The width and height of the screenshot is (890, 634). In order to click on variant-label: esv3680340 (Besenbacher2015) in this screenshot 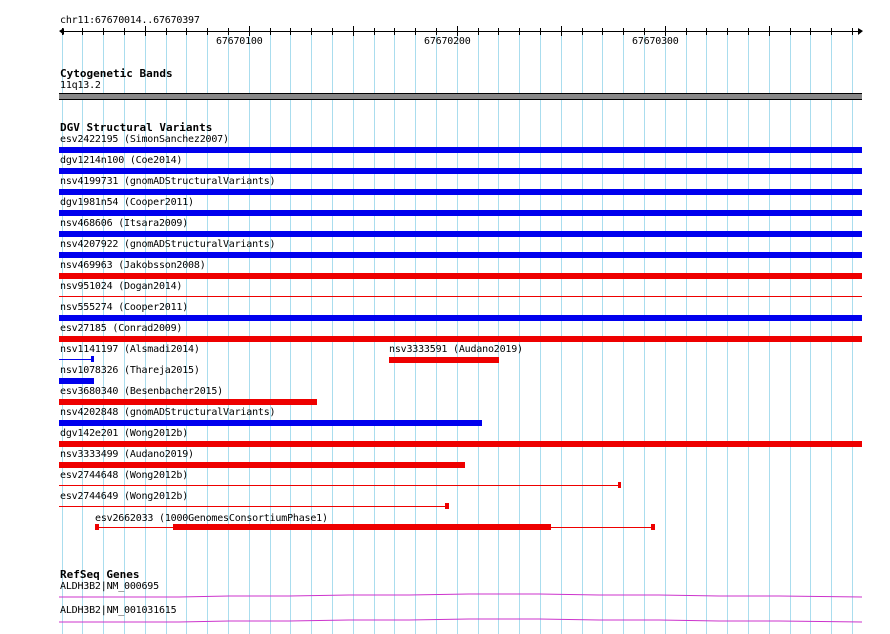, I will do `click(141, 391)`.